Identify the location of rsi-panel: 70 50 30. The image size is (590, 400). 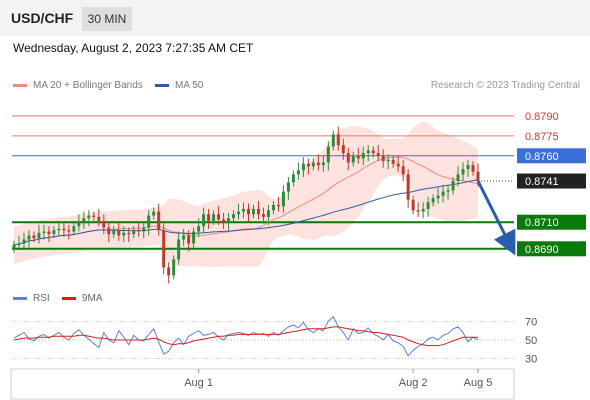
(274, 340).